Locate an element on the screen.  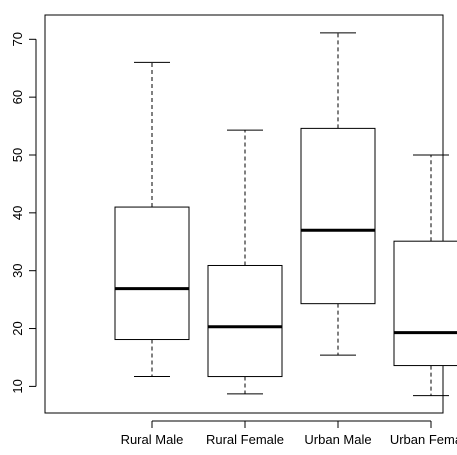
y-tick-label: 30 is located at coordinates (17, 270).